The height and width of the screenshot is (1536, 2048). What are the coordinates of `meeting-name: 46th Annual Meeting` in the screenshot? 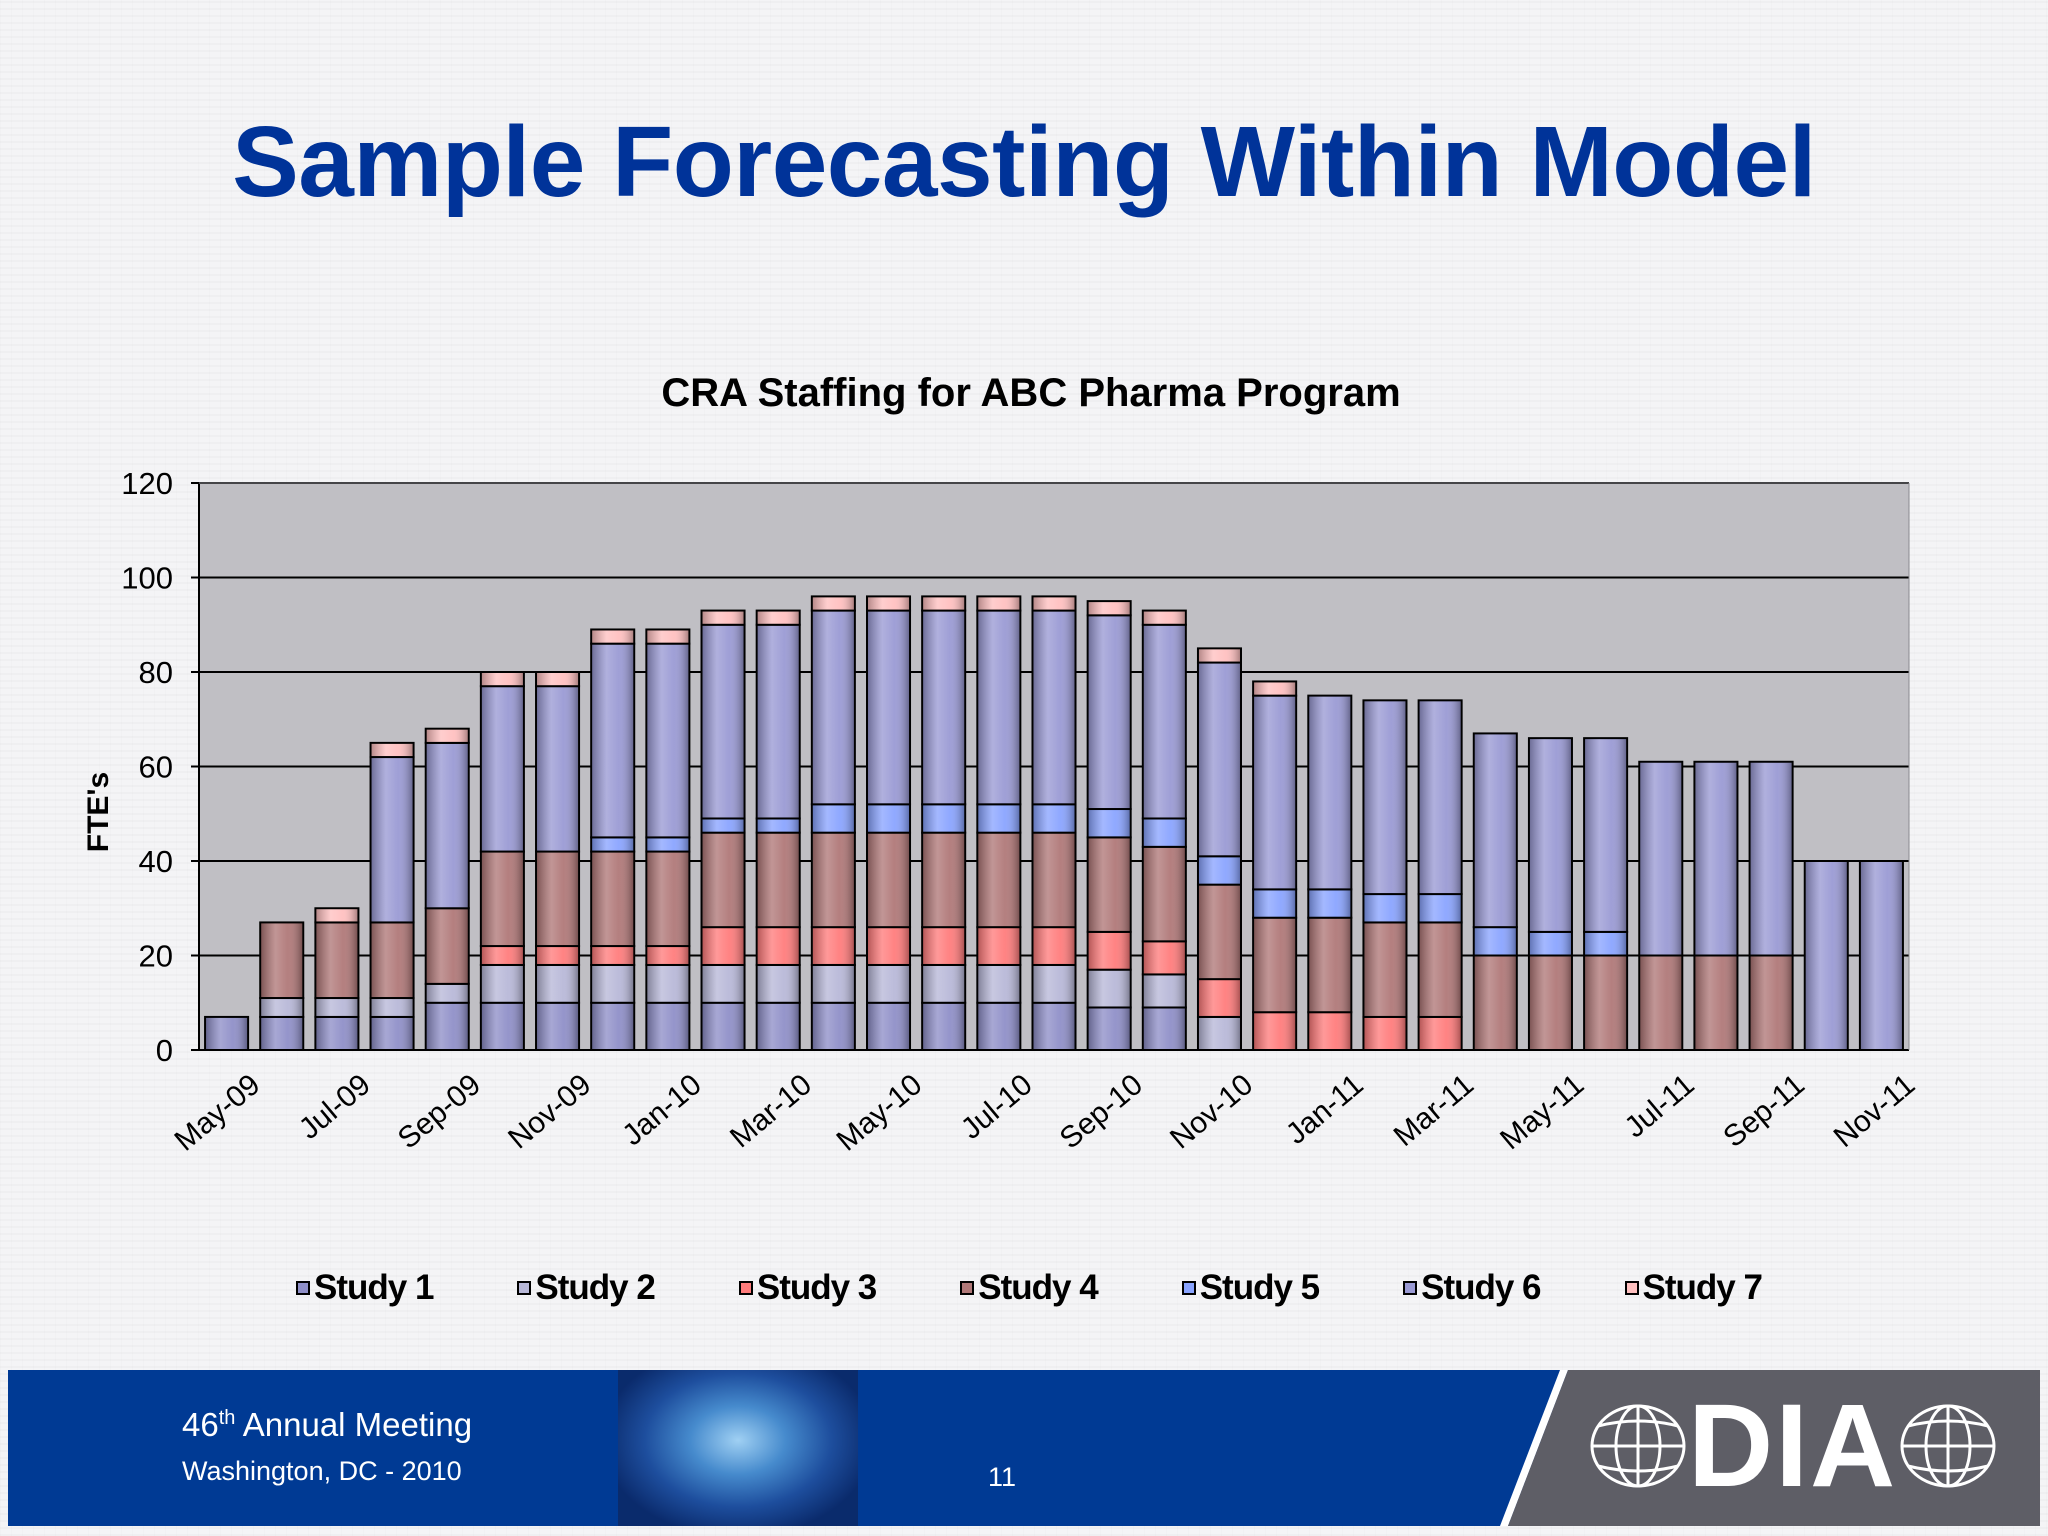 It's located at (327, 1424).